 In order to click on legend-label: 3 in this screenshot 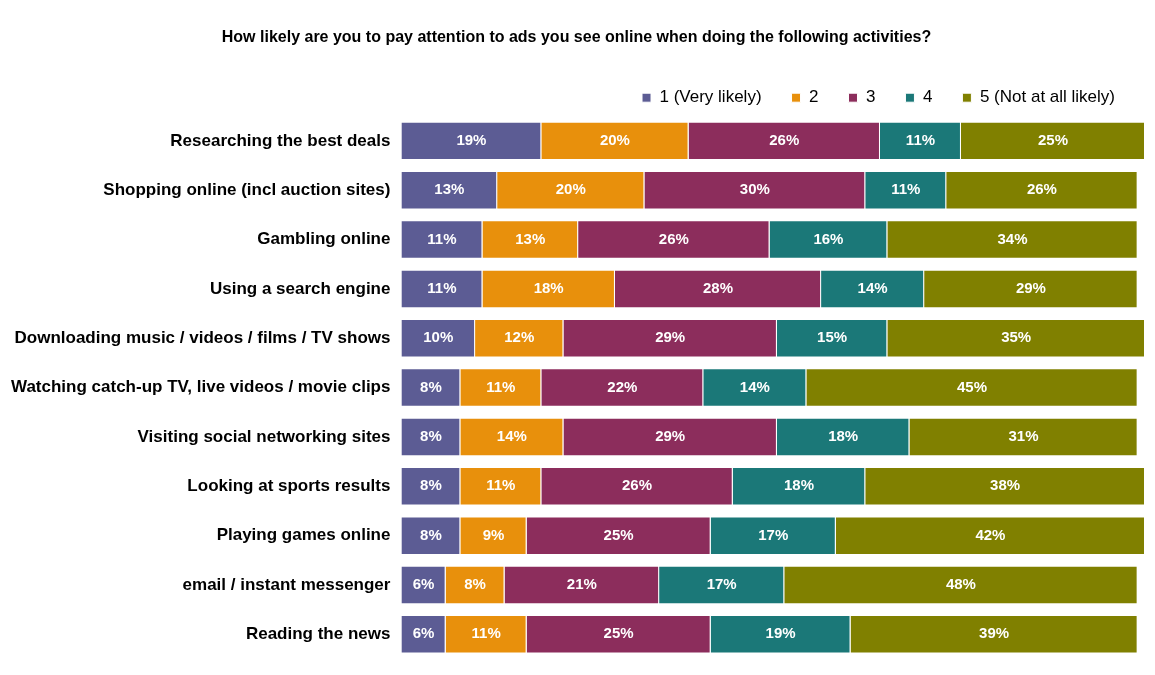, I will do `click(871, 97)`.